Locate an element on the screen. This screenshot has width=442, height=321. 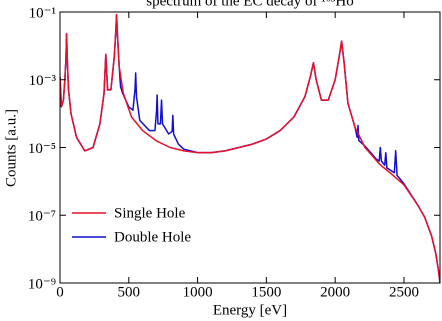
x-axis-label: Energy [eV] is located at coordinates (250, 310).